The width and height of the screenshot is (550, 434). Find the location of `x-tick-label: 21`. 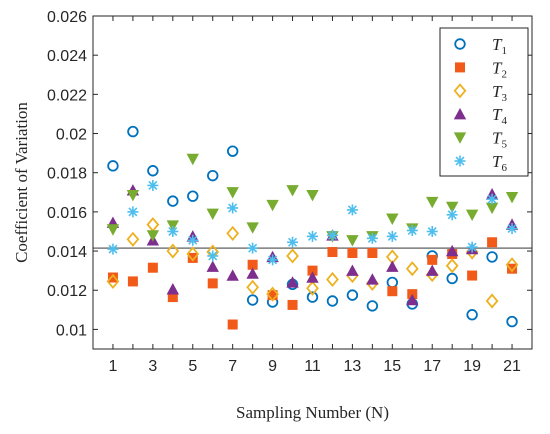

x-tick-label: 21 is located at coordinates (512, 366).